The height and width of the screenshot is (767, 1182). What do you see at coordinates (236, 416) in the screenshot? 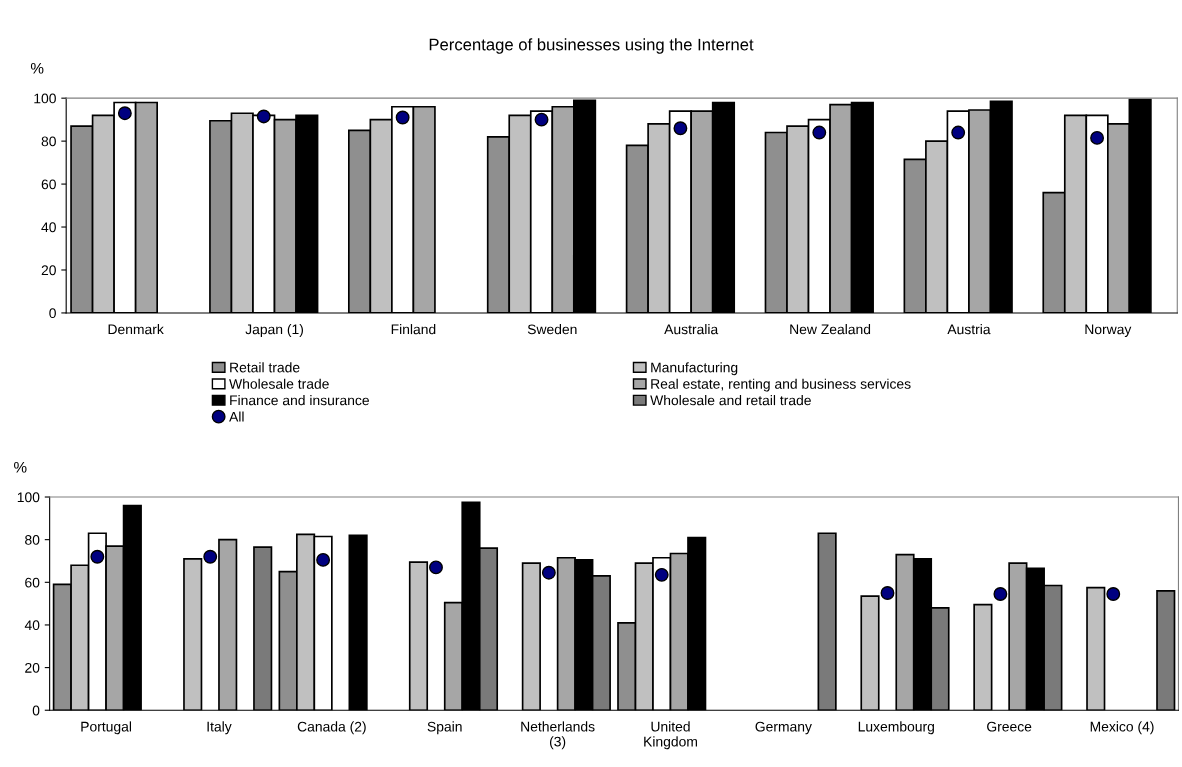
I see `legend-label: All` at bounding box center [236, 416].